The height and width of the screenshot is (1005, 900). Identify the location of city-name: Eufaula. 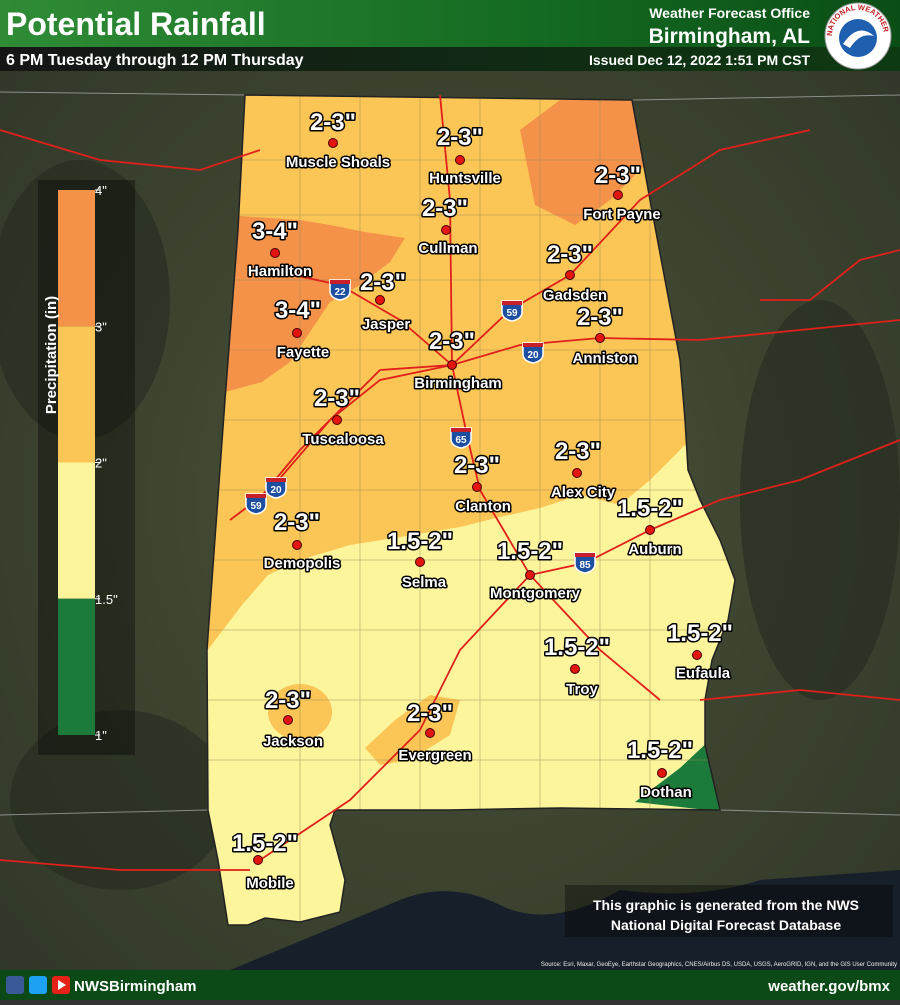
(703, 673).